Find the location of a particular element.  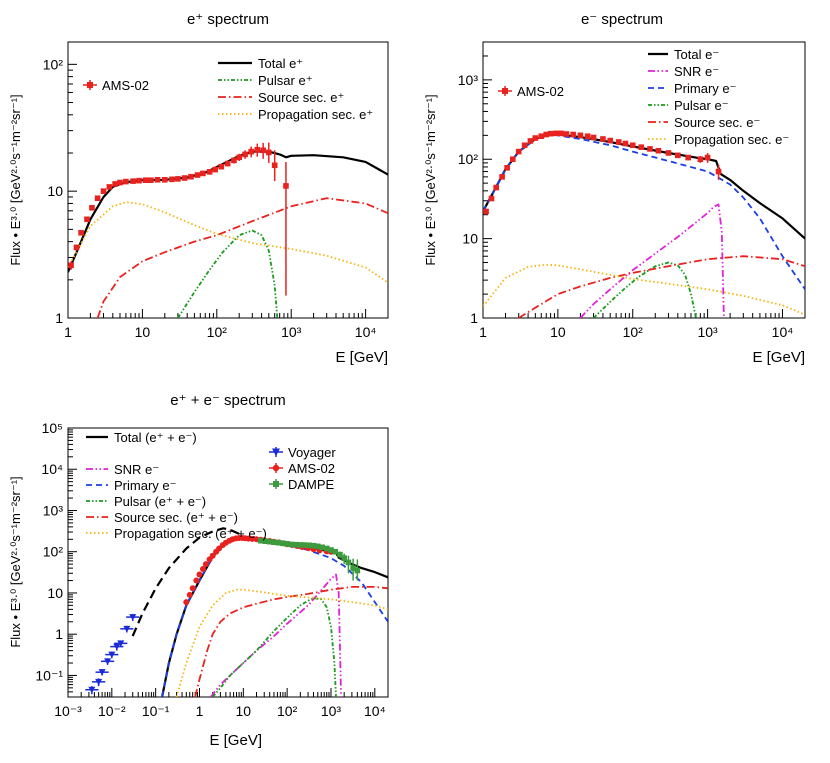

svg-text: AMS-02 is located at coordinates (311, 468).